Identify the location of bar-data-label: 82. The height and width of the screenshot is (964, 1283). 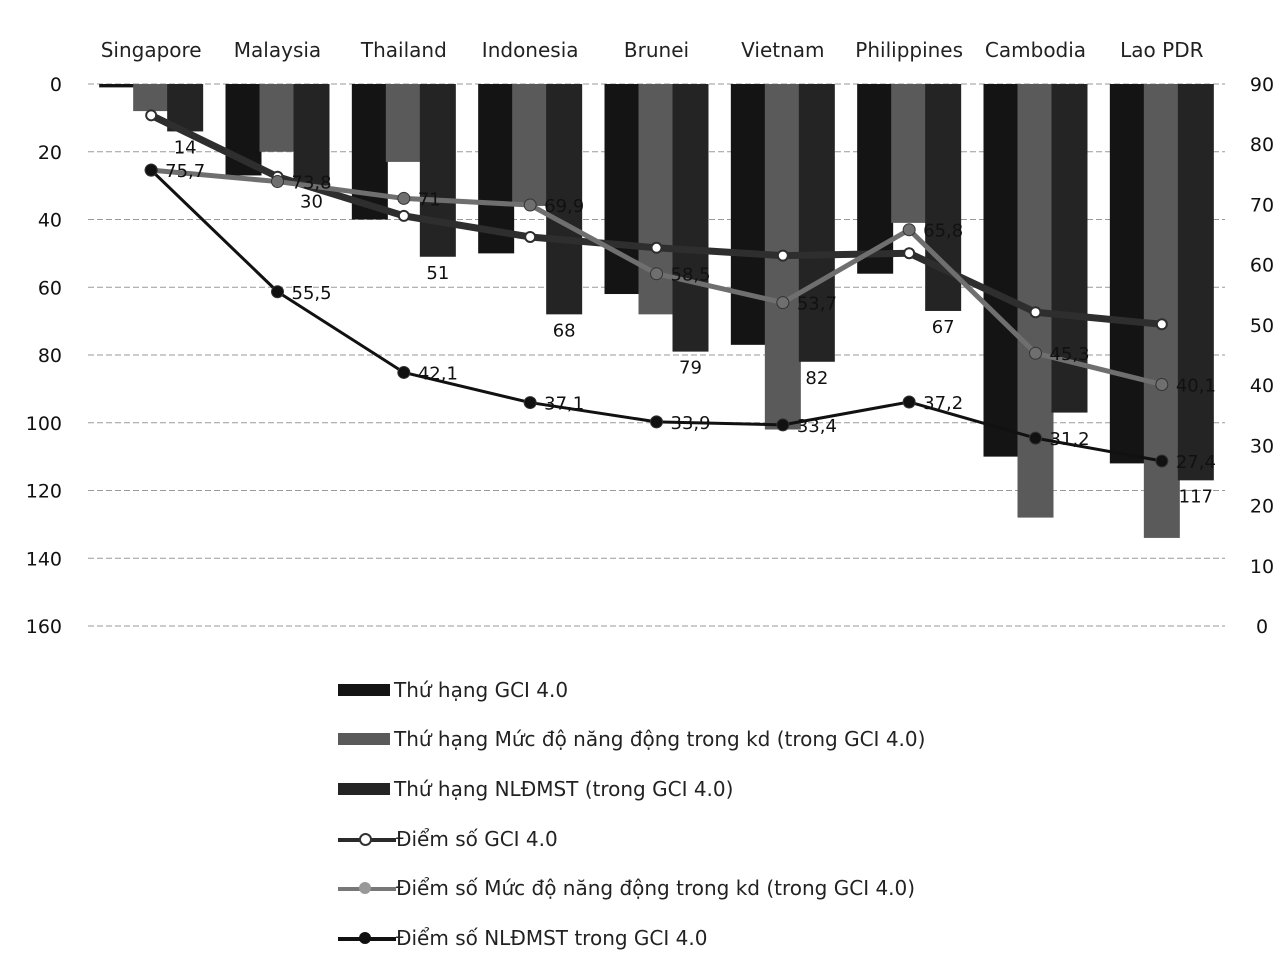
(816, 378).